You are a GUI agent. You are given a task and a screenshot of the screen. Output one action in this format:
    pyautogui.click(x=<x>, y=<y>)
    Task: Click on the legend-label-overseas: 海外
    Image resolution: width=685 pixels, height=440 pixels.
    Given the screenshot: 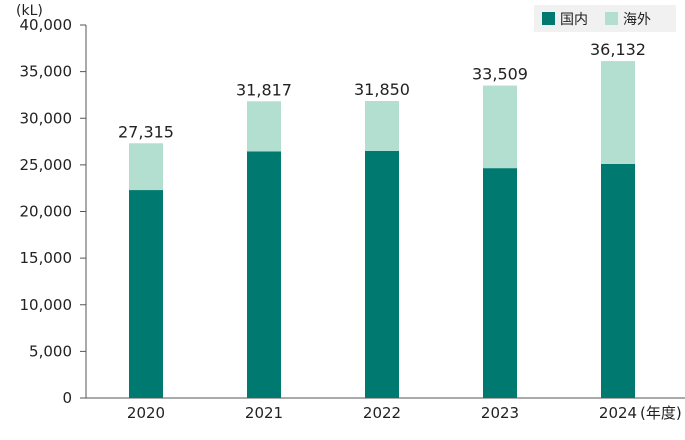 What is the action you would take?
    pyautogui.click(x=637, y=20)
    